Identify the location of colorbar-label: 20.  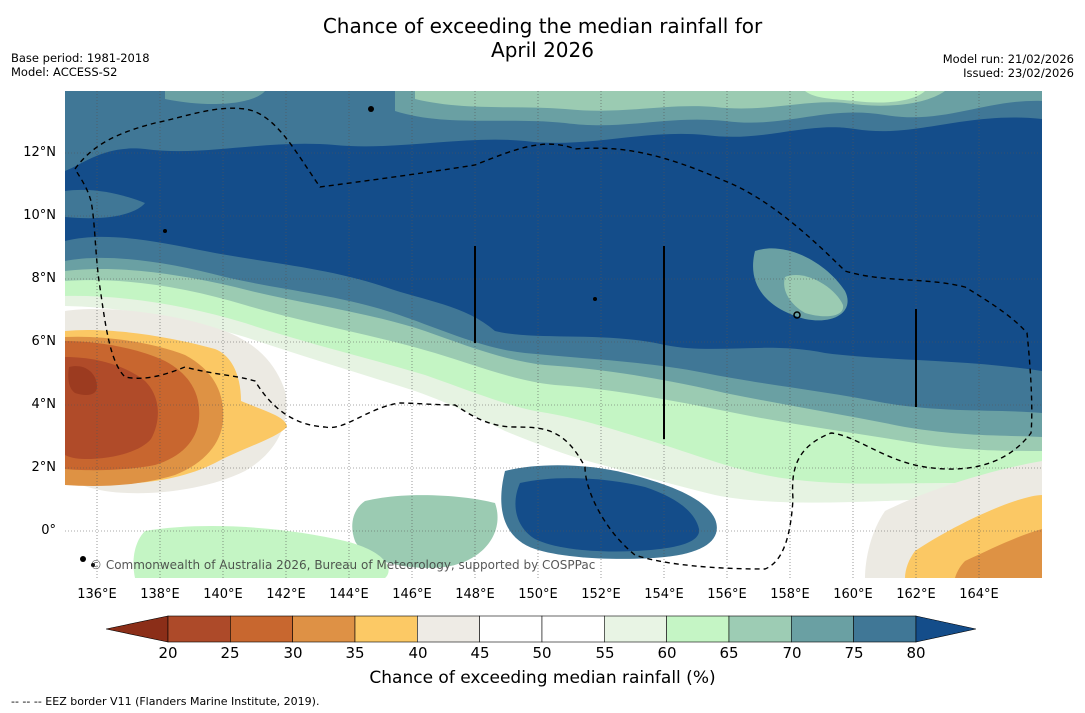
(168, 653).